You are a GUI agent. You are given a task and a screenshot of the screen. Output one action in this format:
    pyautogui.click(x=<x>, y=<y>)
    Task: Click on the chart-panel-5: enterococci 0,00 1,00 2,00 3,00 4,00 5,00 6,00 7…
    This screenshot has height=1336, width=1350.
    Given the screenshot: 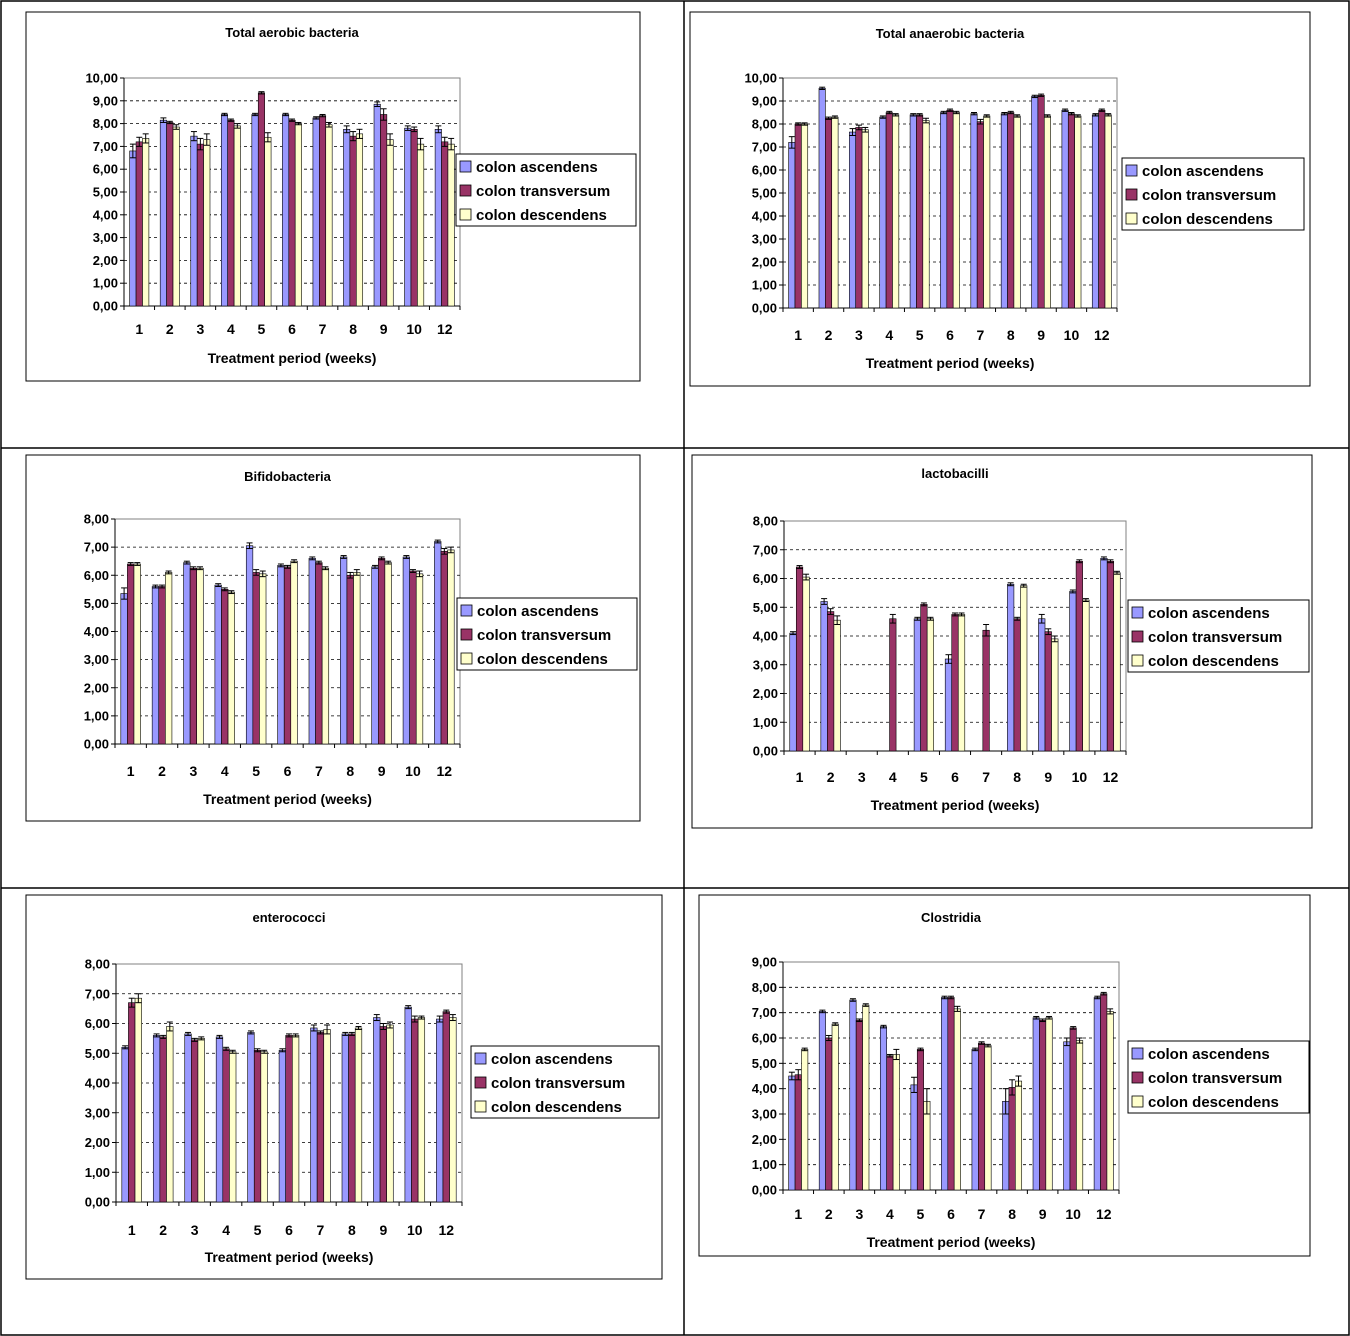 What is the action you would take?
    pyautogui.click(x=344, y=1087)
    